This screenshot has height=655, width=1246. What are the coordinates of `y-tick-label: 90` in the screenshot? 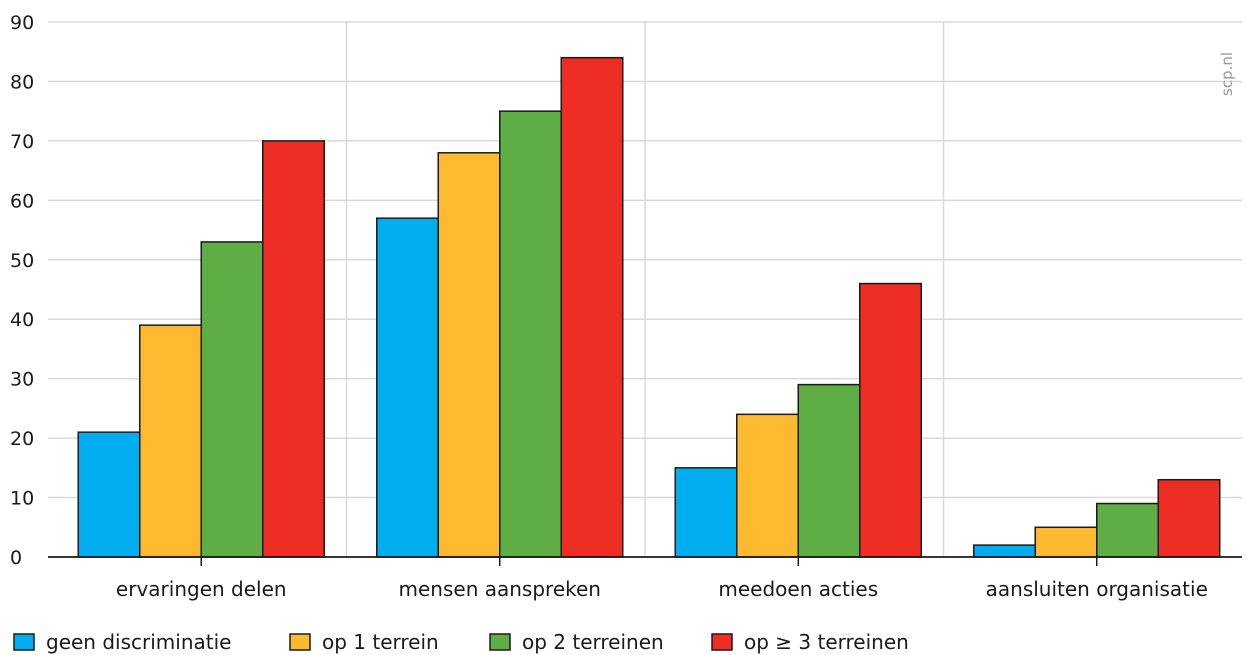 It's located at (22, 23).